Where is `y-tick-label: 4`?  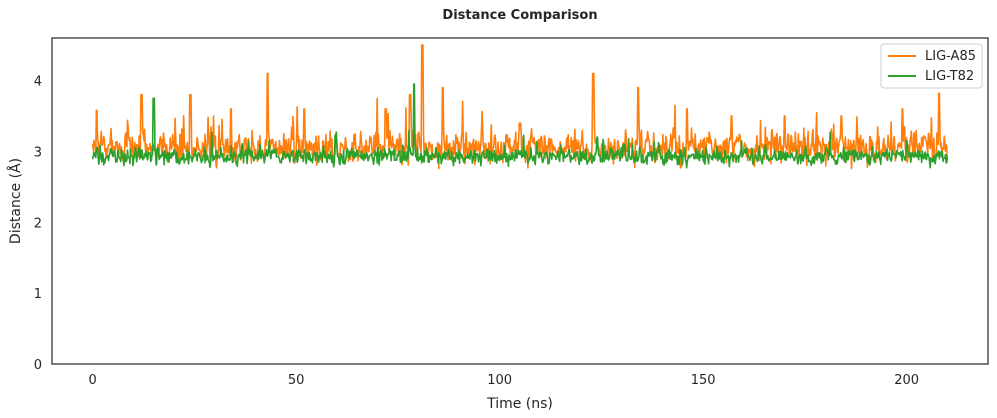
y-tick-label: 4 is located at coordinates (38, 82).